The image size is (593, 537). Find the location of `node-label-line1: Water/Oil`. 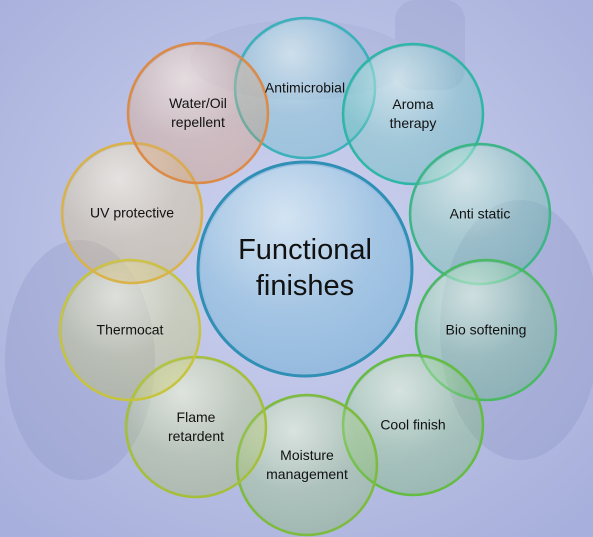

node-label-line1: Water/Oil is located at coordinates (198, 103).